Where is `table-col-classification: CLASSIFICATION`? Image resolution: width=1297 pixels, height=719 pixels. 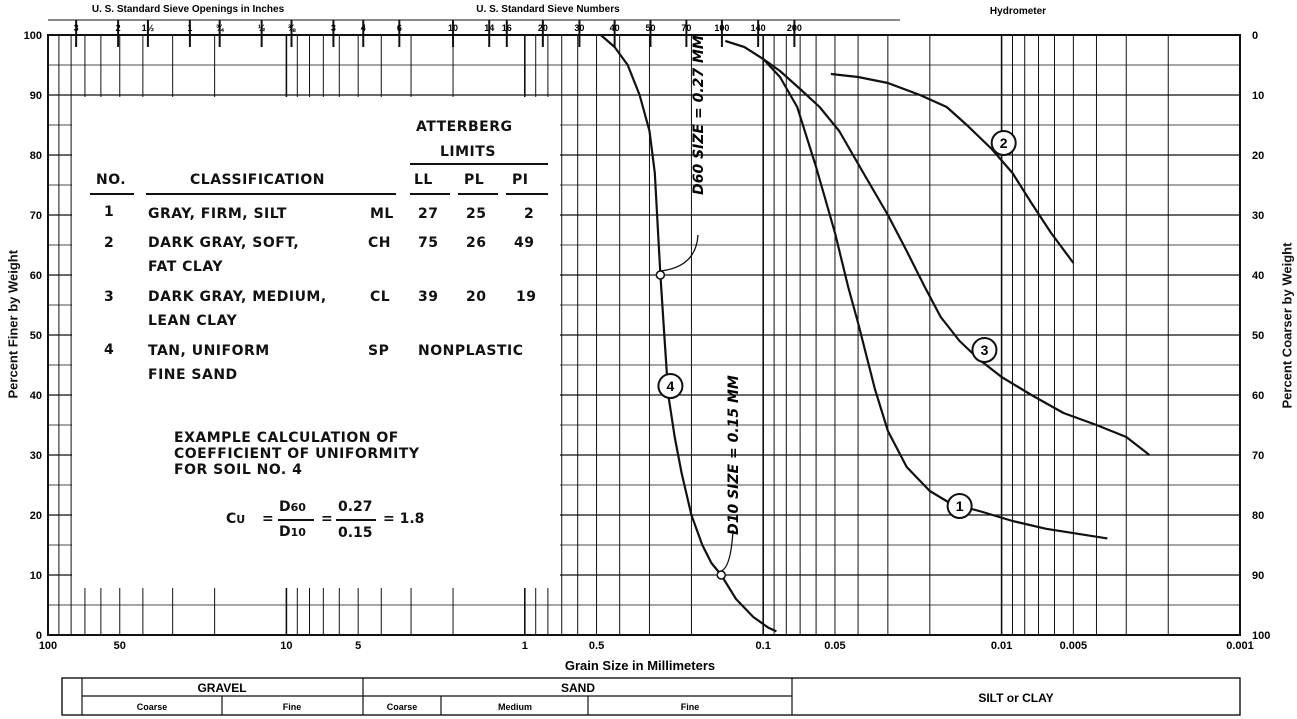
table-col-classification: CLASSIFICATION is located at coordinates (257, 180).